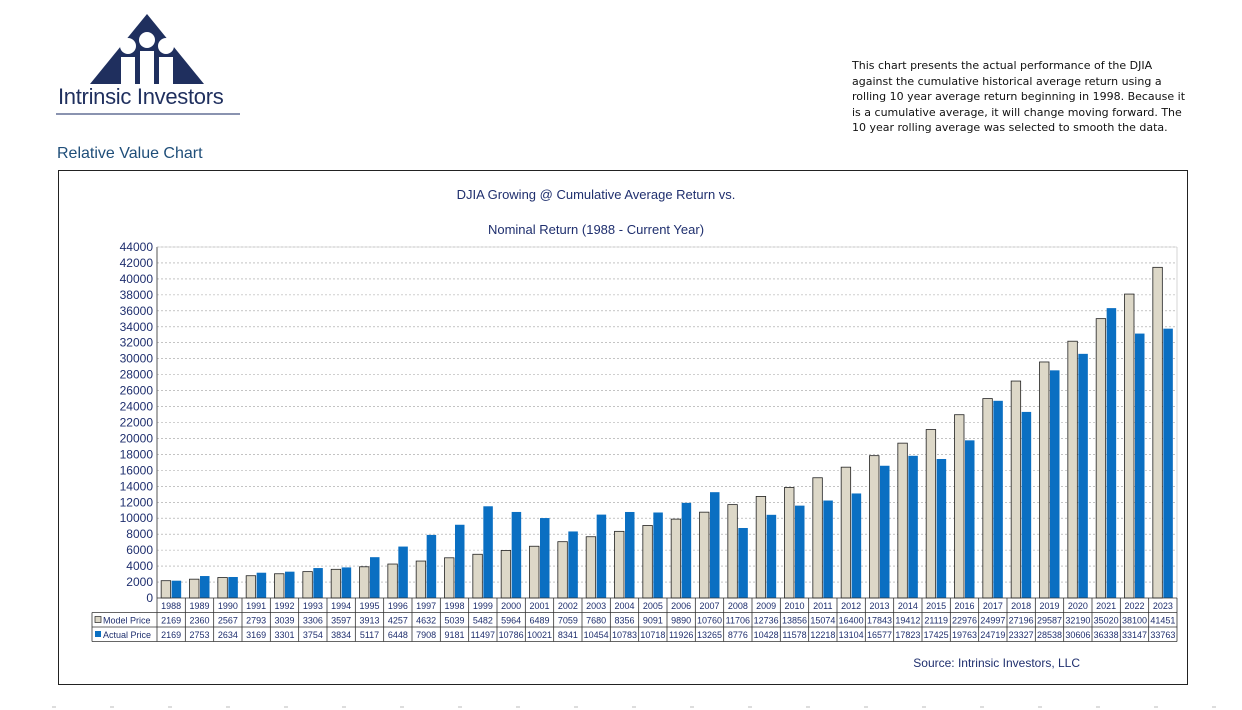  What do you see at coordinates (256, 635) in the screenshot?
I see `data-label-actual-price: 3169` at bounding box center [256, 635].